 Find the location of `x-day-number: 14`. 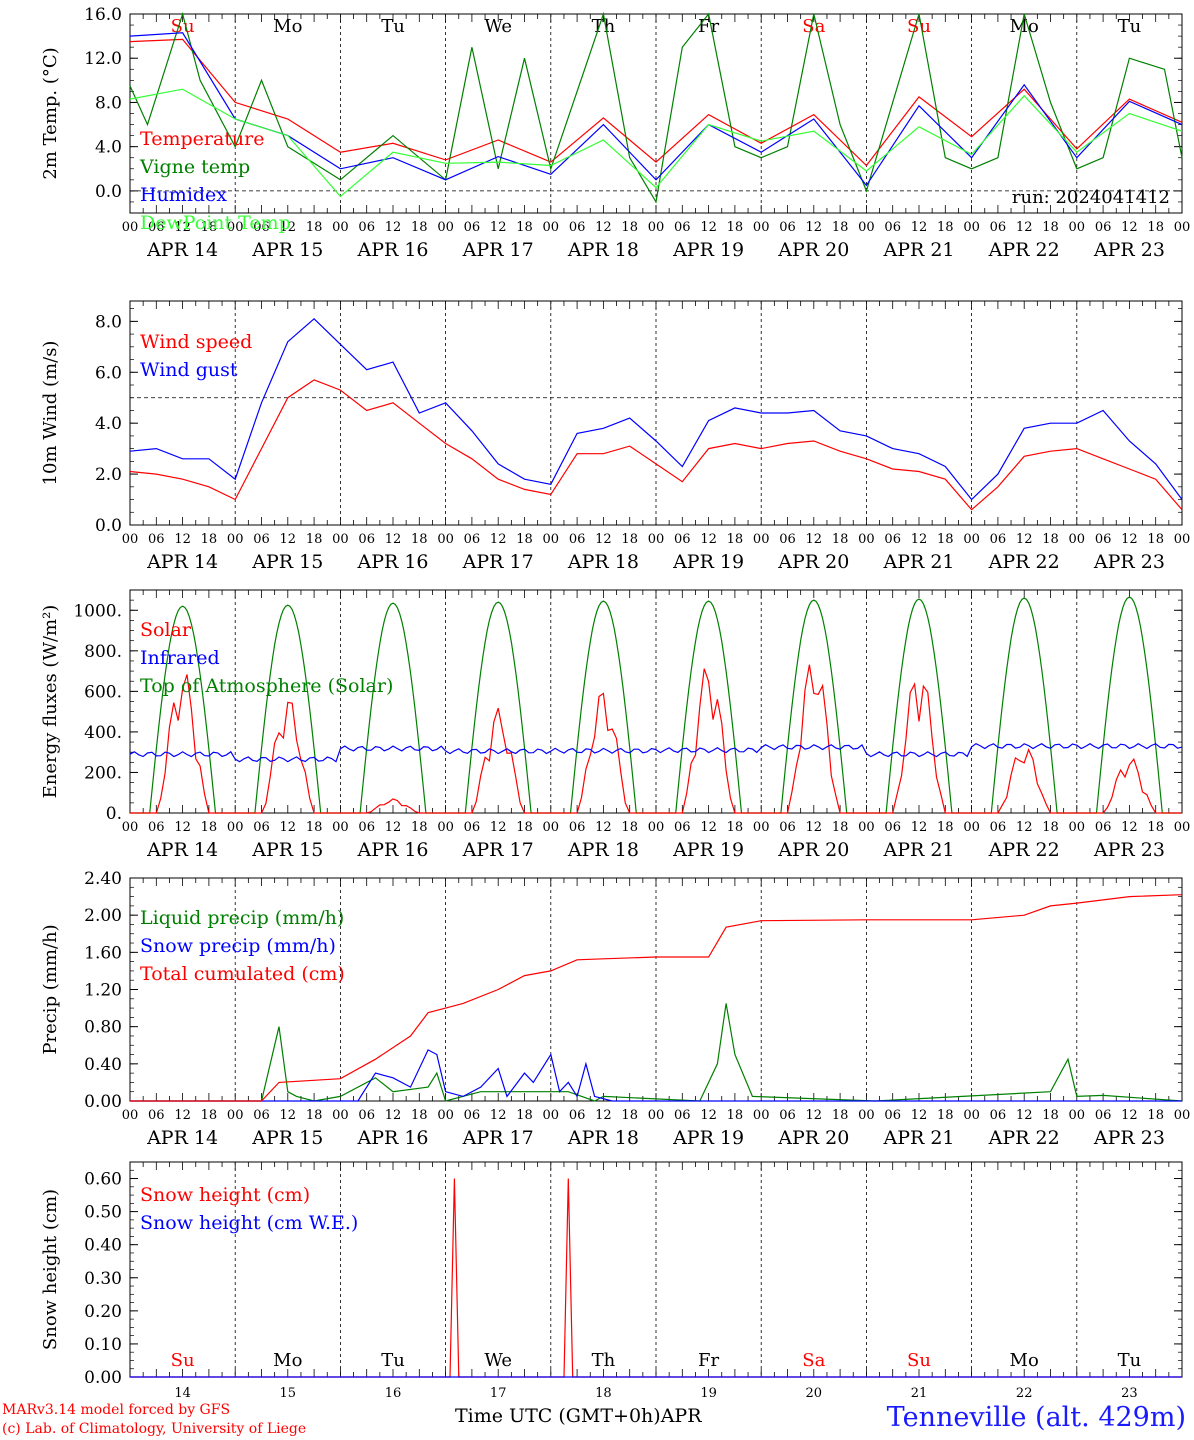

x-day-number: 14 is located at coordinates (182, 1393).